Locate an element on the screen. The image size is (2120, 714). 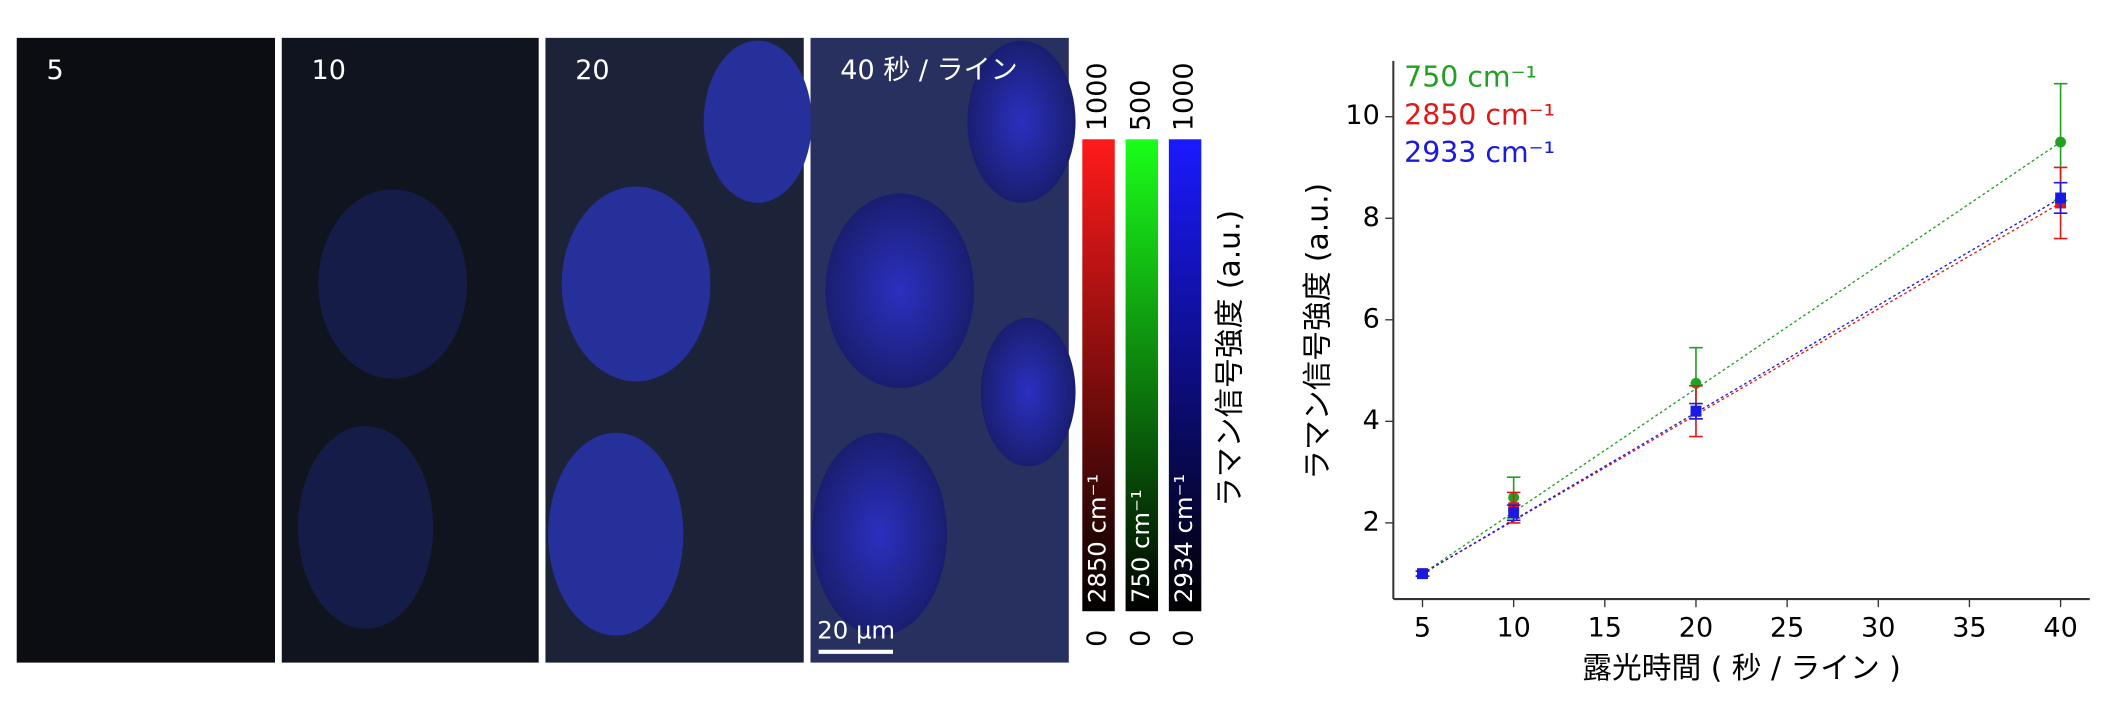
x-tick-label: 10 is located at coordinates (1513, 627).